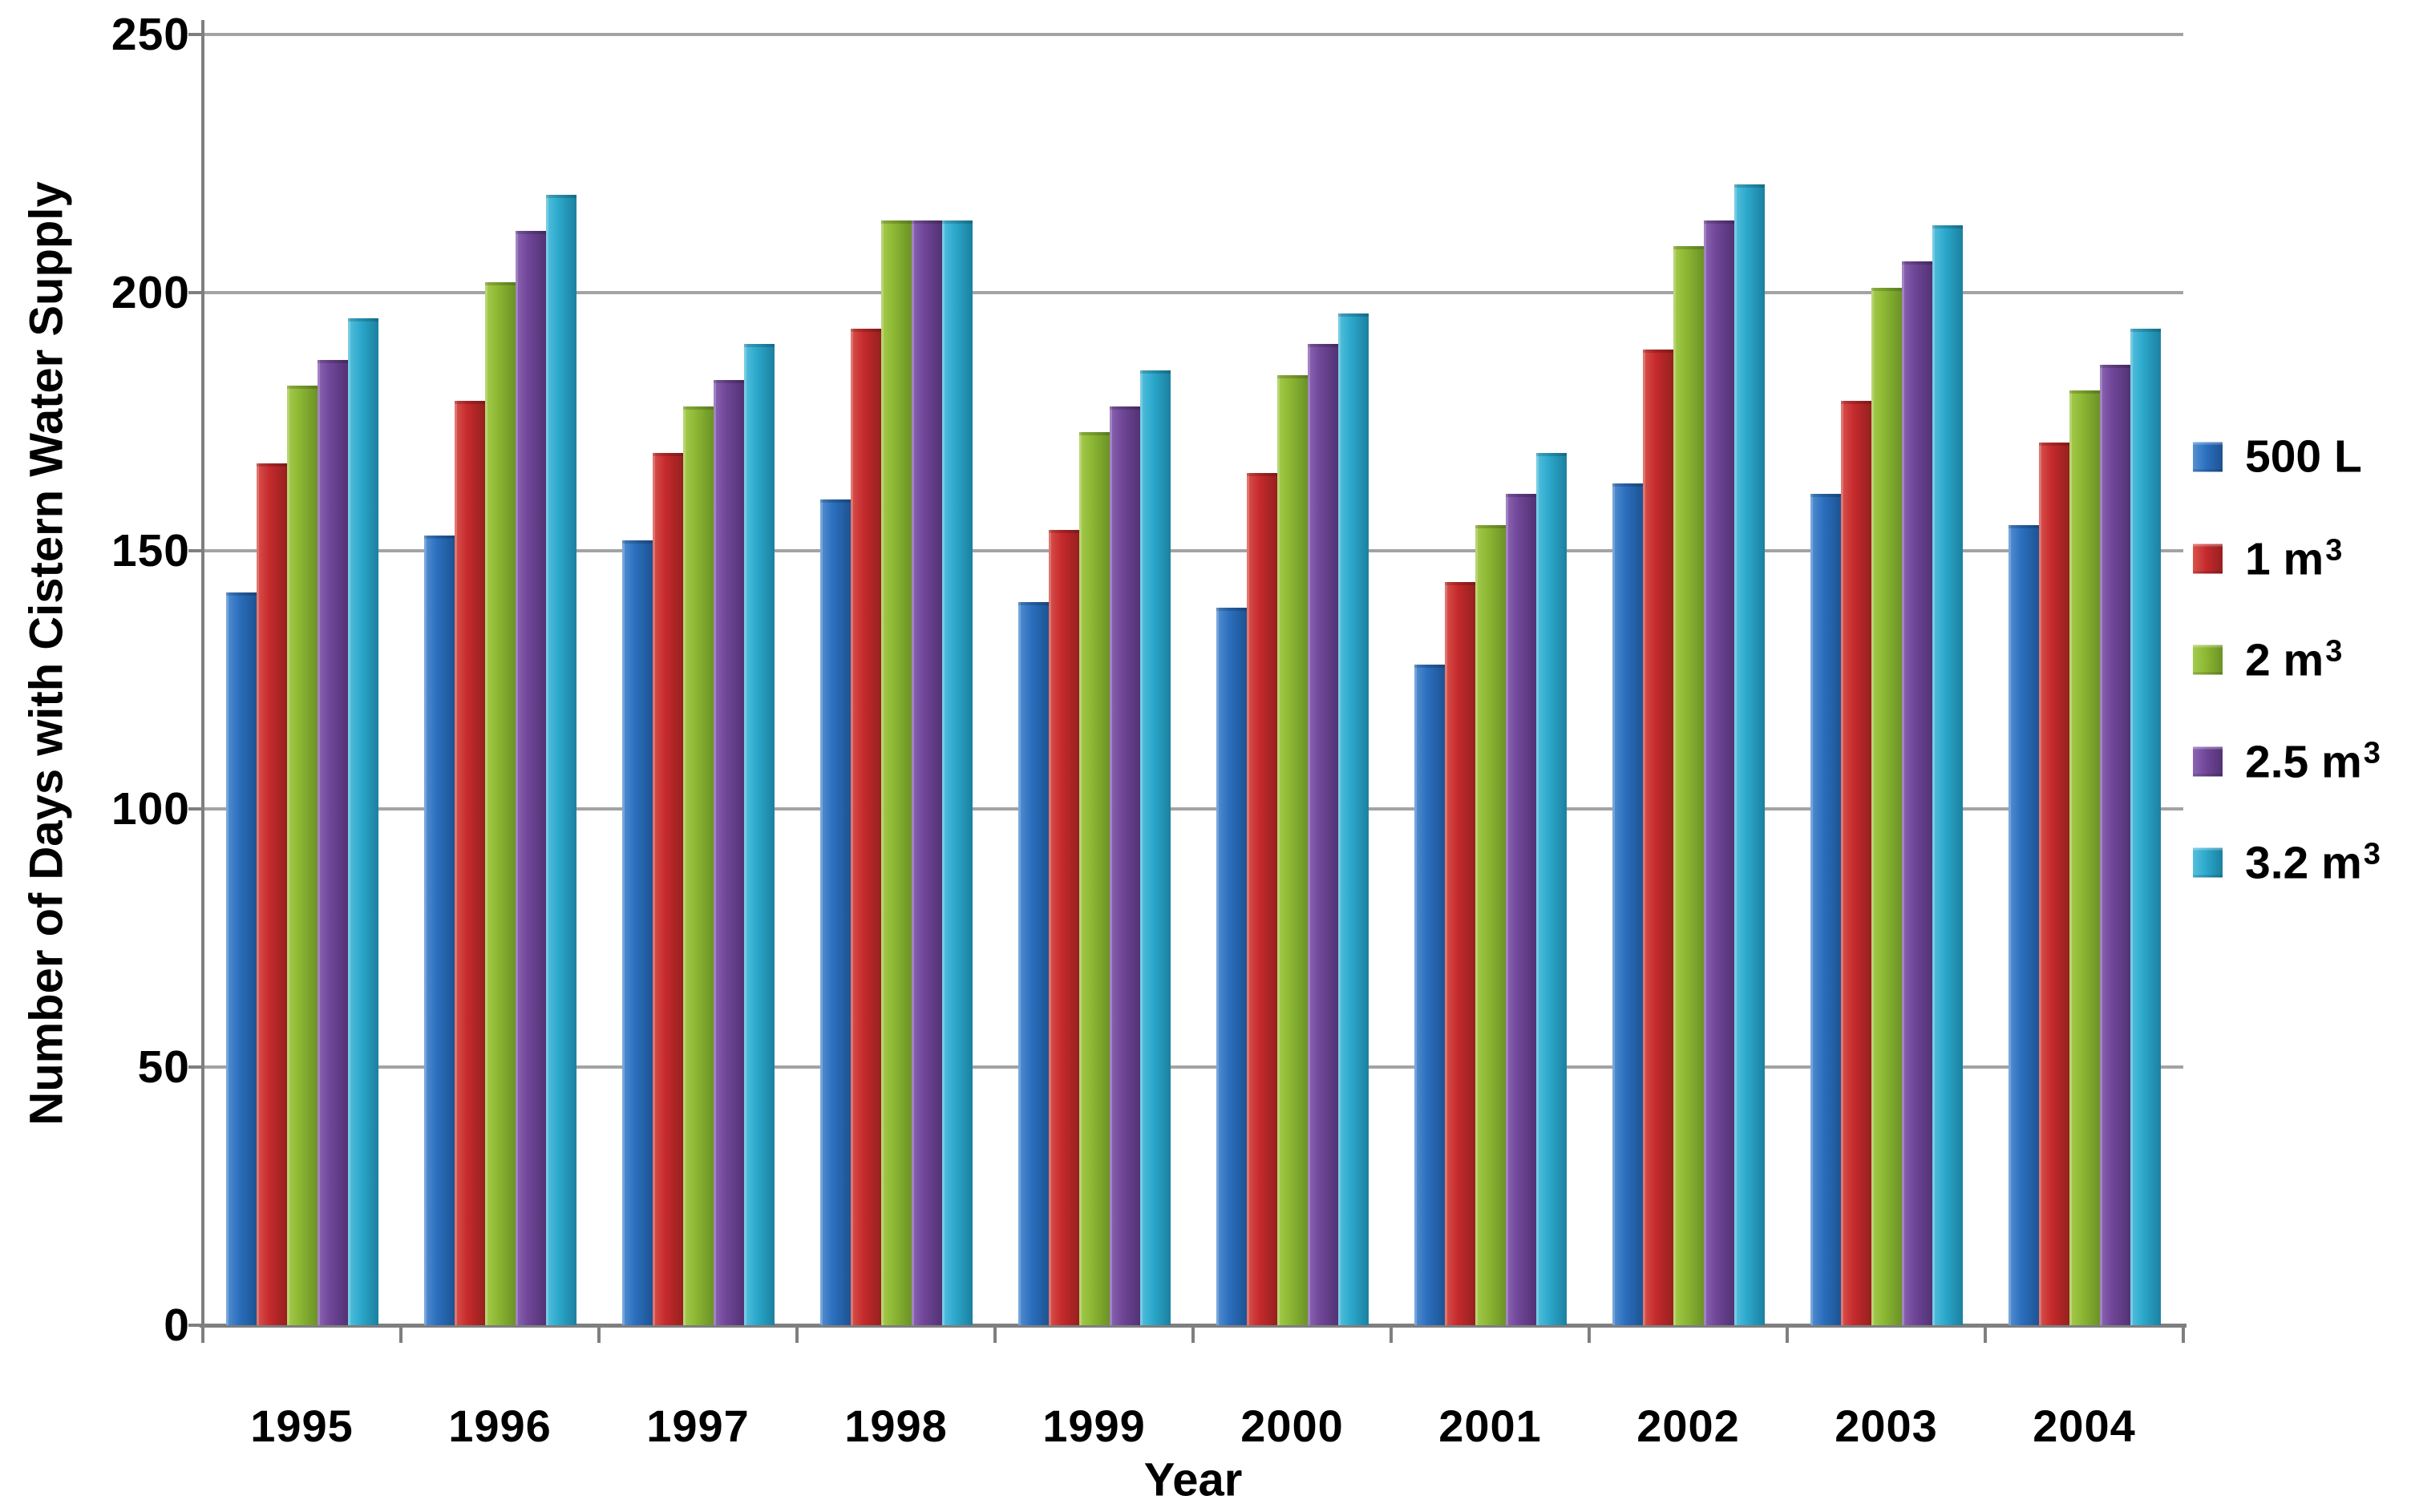 Image resolution: width=2411 pixels, height=1512 pixels. I want to click on y-axis-tick-label: 0, so click(177, 1325).